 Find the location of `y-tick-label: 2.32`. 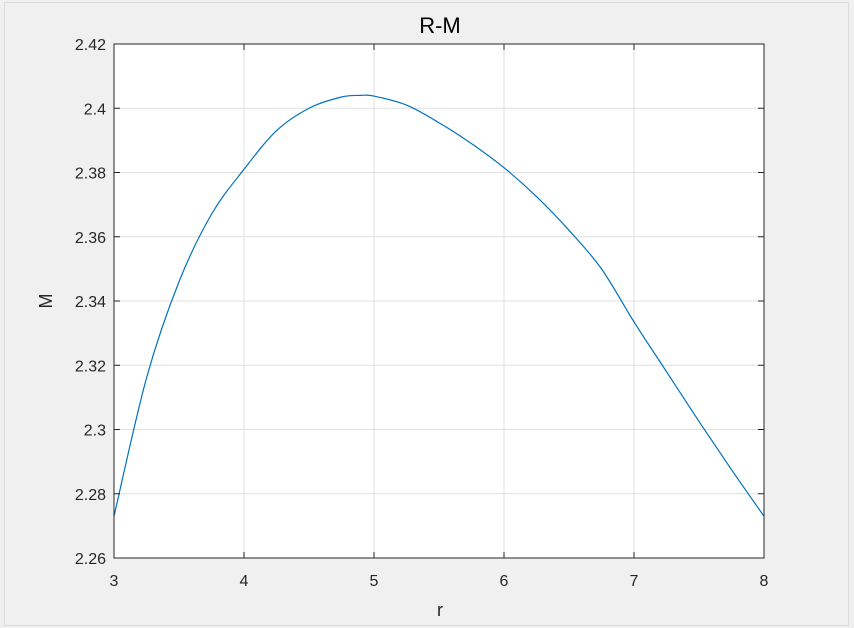

y-tick-label: 2.32 is located at coordinates (90, 366).